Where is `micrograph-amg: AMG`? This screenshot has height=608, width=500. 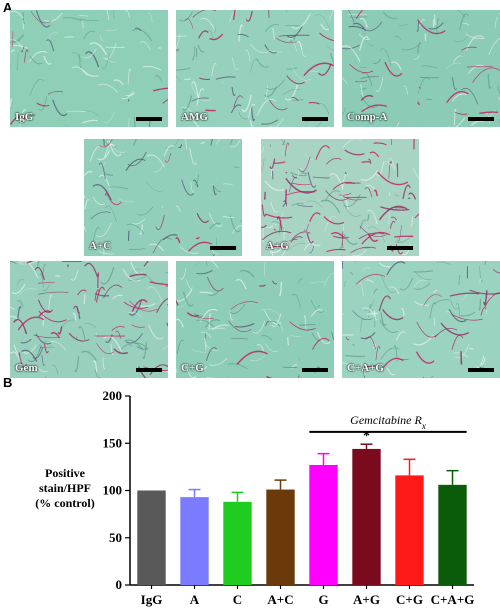
micrograph-amg: AMG is located at coordinates (255, 68).